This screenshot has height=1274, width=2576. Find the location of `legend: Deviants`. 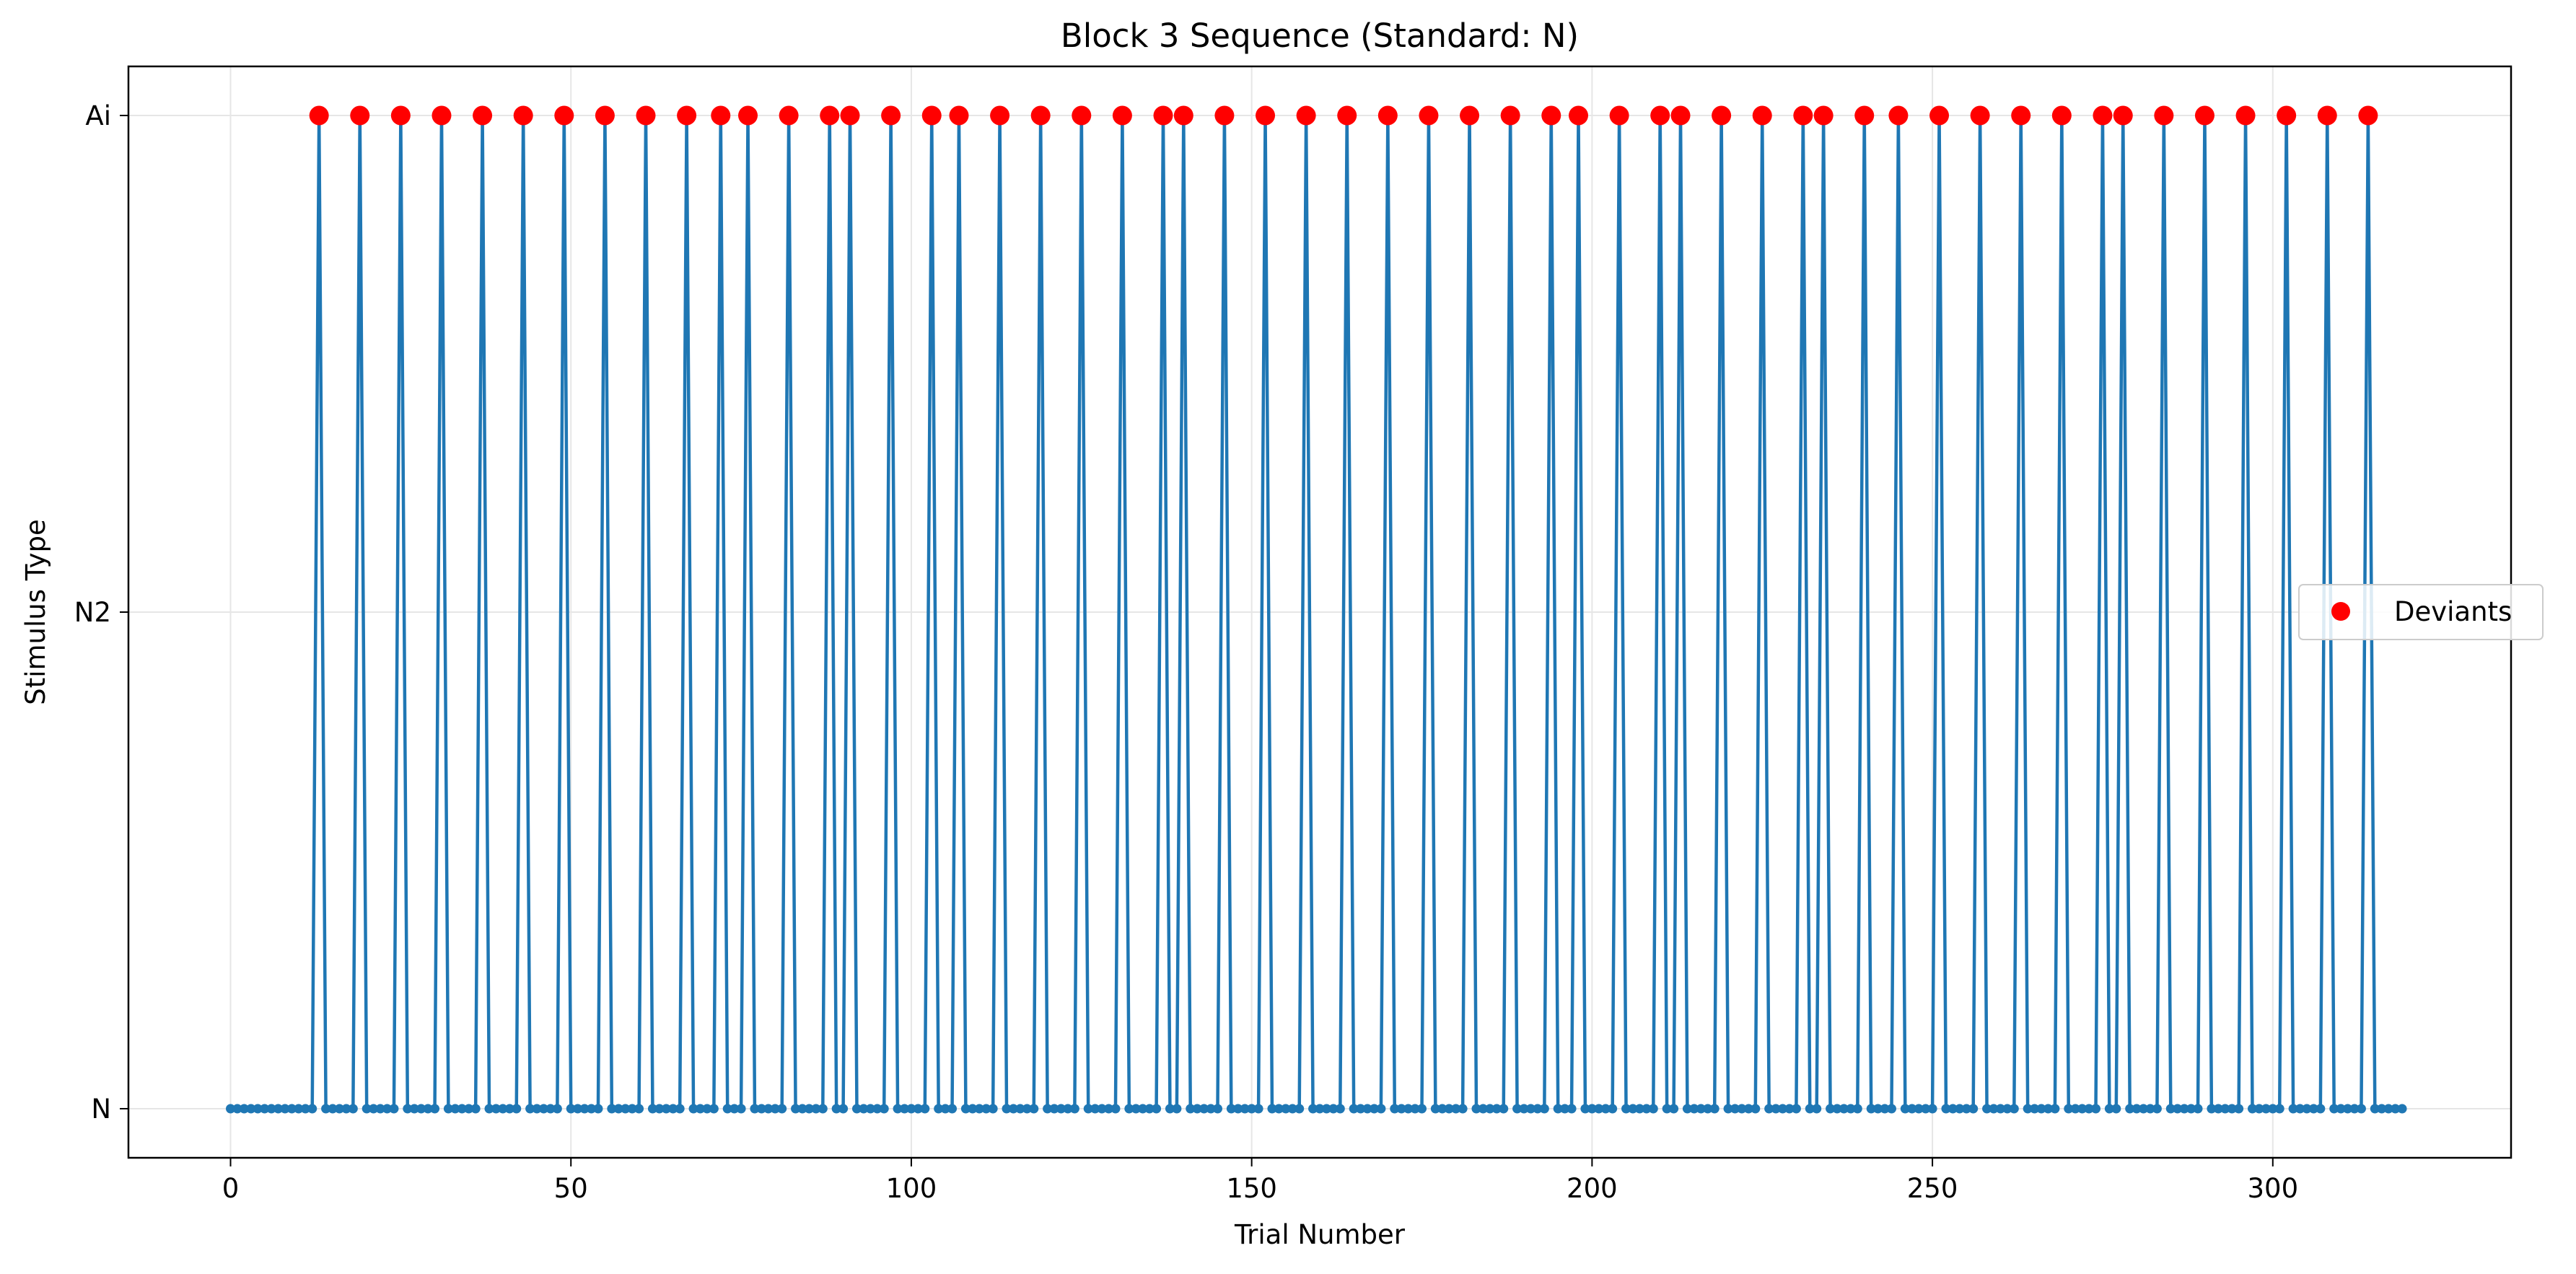

legend: Deviants is located at coordinates (2421, 612).